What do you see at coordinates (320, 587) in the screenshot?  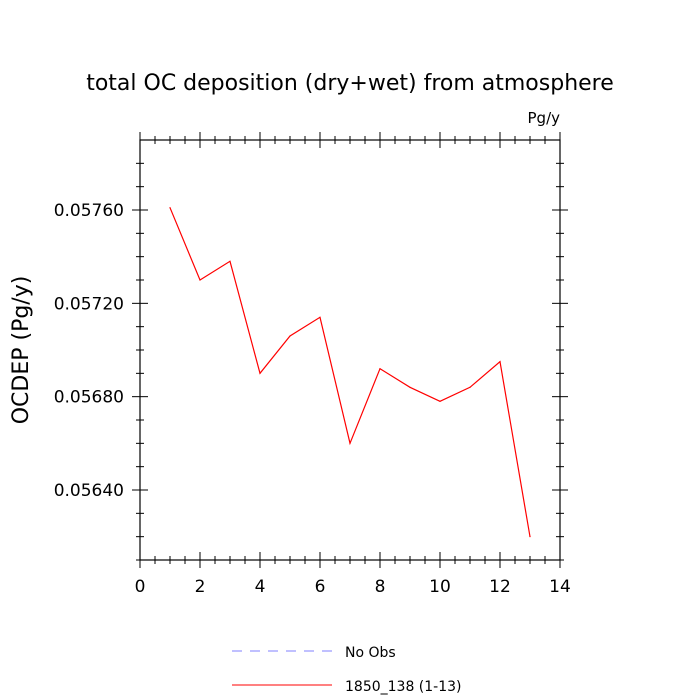 I see `x-tick-label: 6` at bounding box center [320, 587].